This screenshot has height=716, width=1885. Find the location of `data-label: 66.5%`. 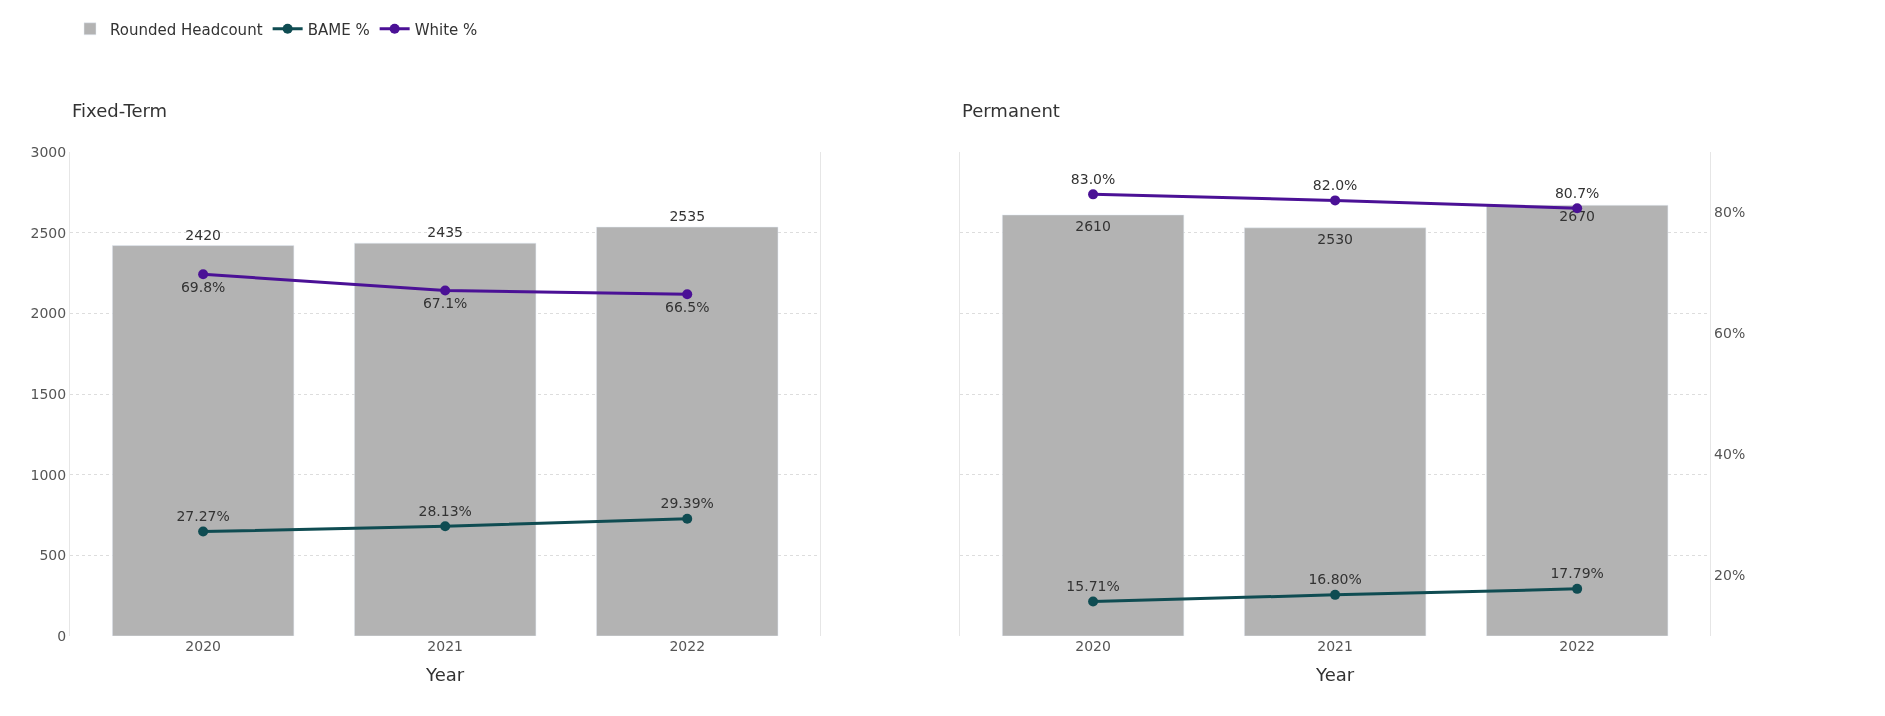

data-label: 66.5% is located at coordinates (687, 306).